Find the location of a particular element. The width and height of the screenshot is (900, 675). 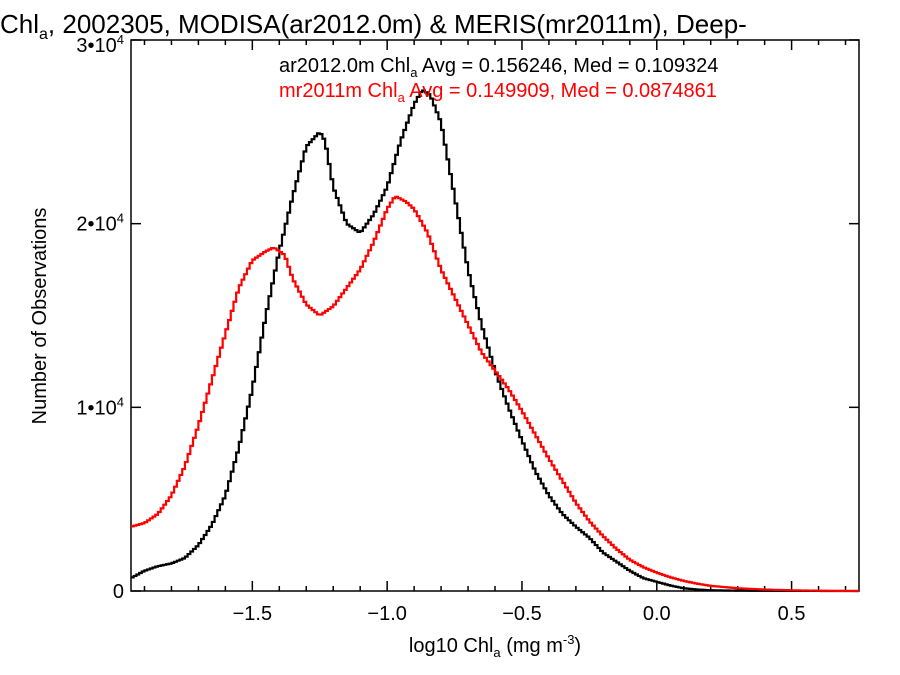

x-tick-label: −1.0 is located at coordinates (386, 614).